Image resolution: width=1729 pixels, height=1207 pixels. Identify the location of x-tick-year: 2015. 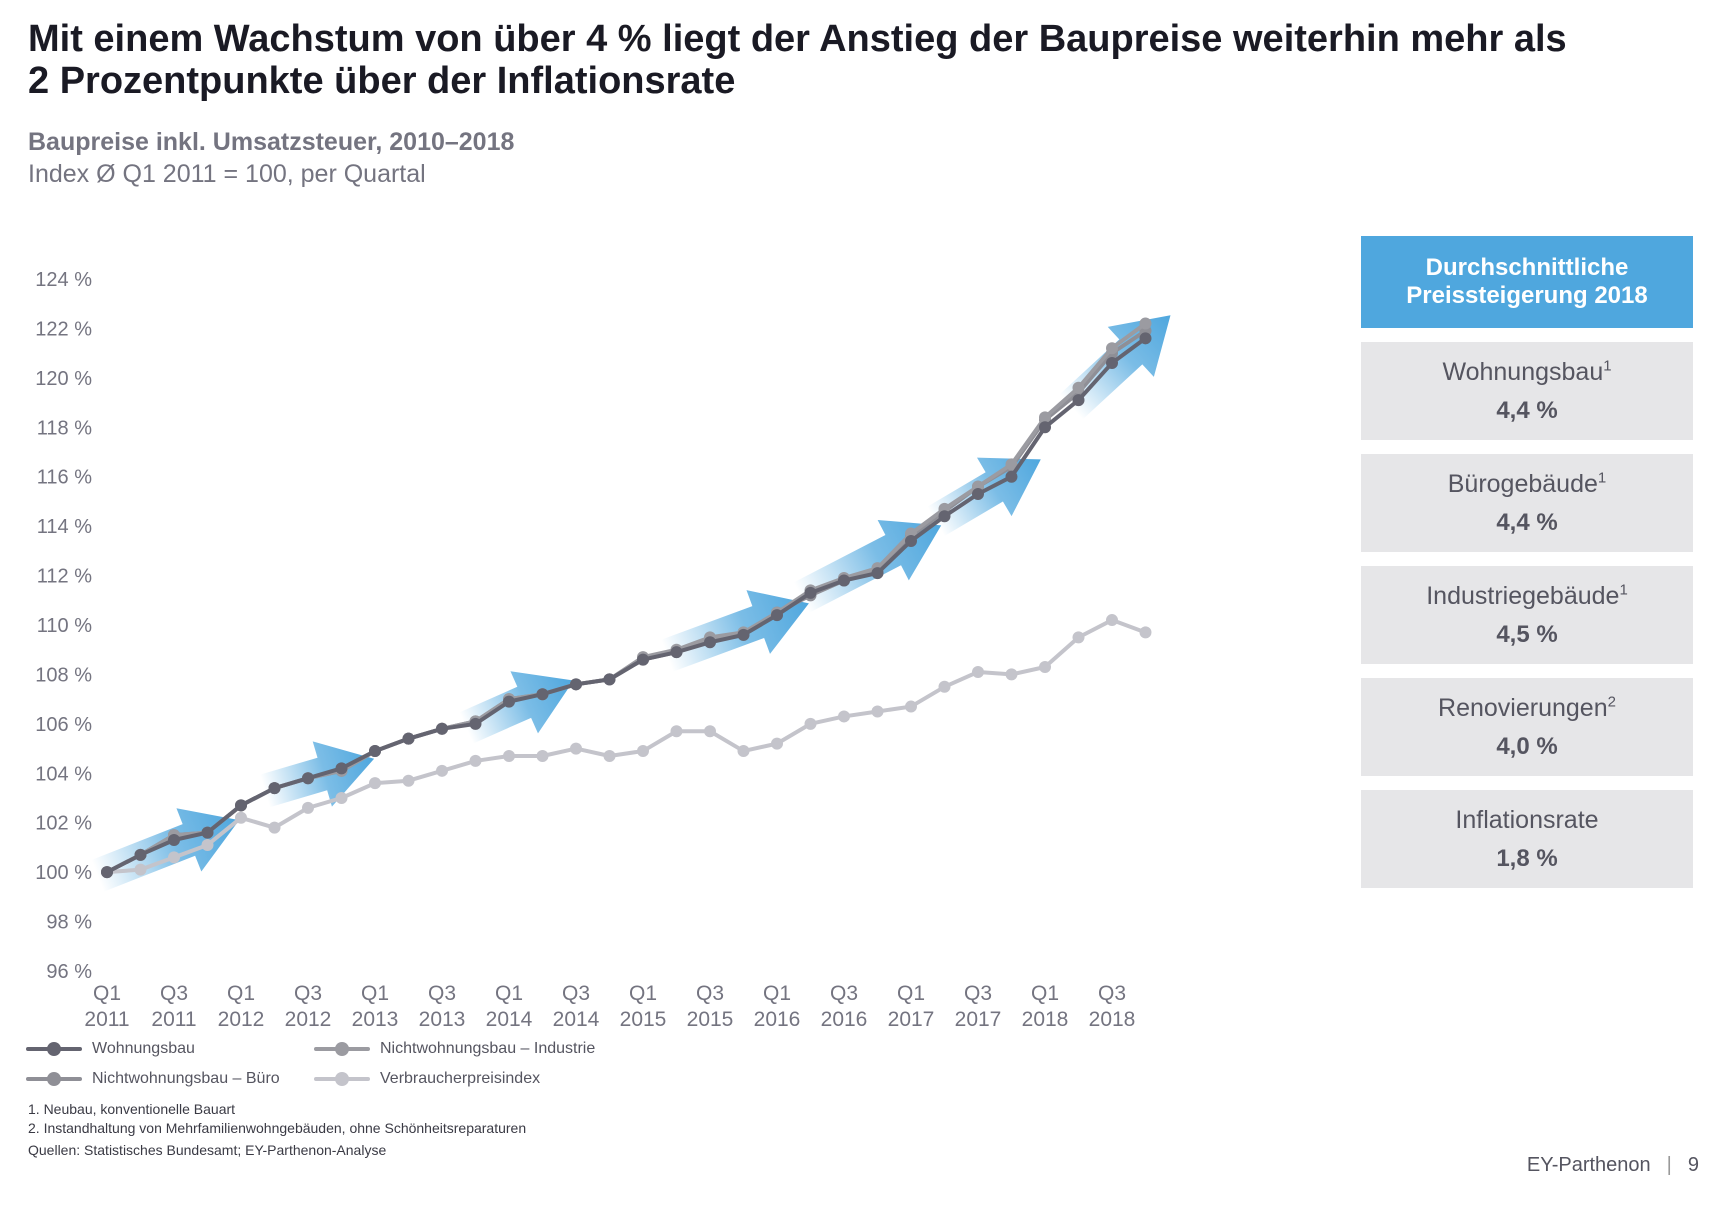
(710, 1019).